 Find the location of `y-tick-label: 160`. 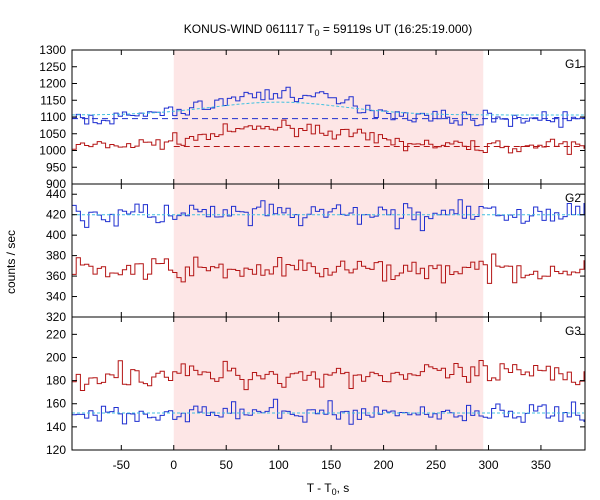

y-tick-label: 160 is located at coordinates (56, 404).